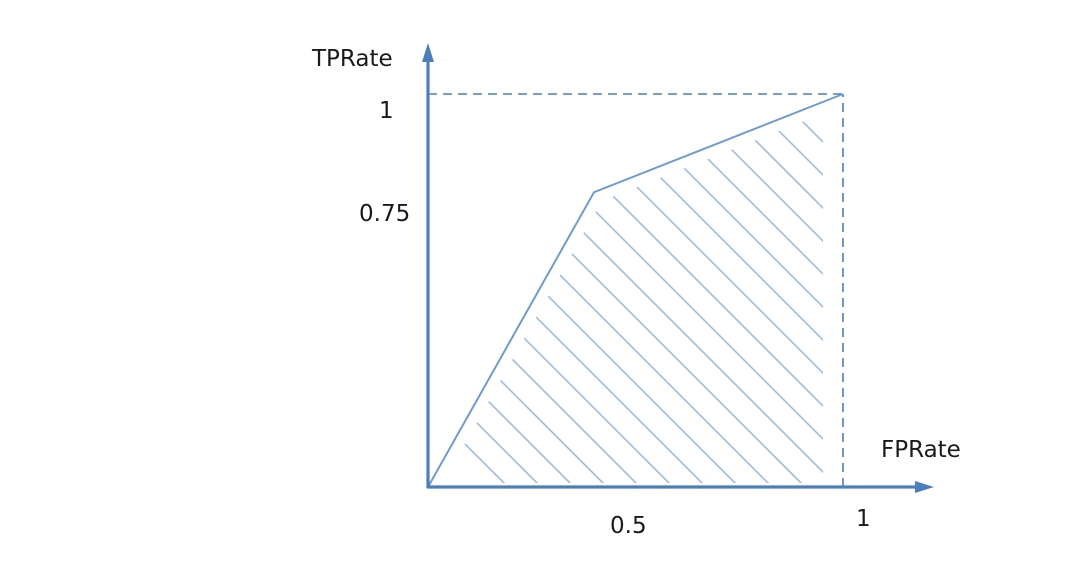 Image resolution: width=1071 pixels, height=564 pixels. What do you see at coordinates (386, 111) in the screenshot?
I see `y-tick-label: 1` at bounding box center [386, 111].